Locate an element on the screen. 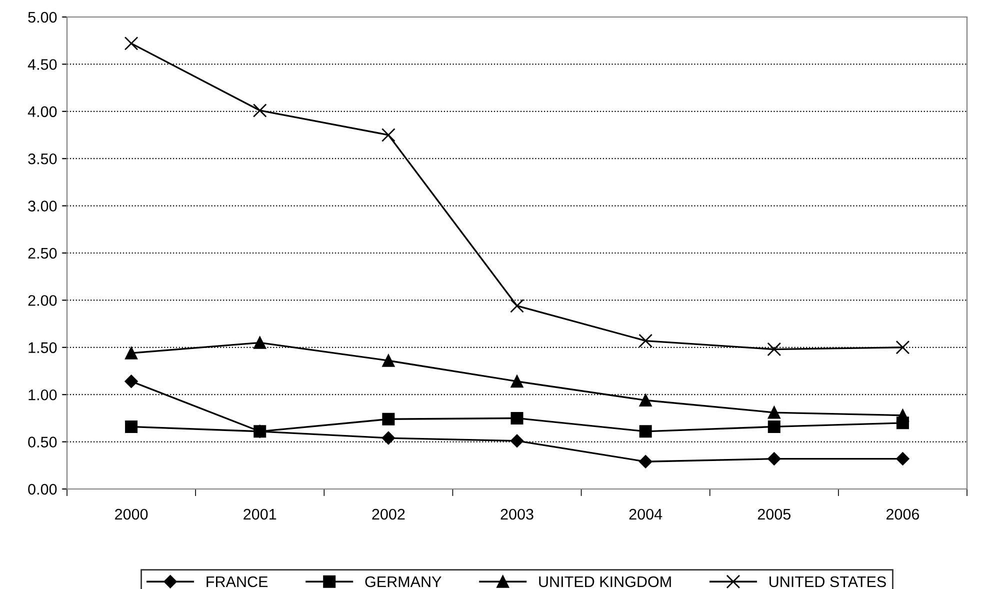  x-tick-label: 2000 is located at coordinates (131, 514).